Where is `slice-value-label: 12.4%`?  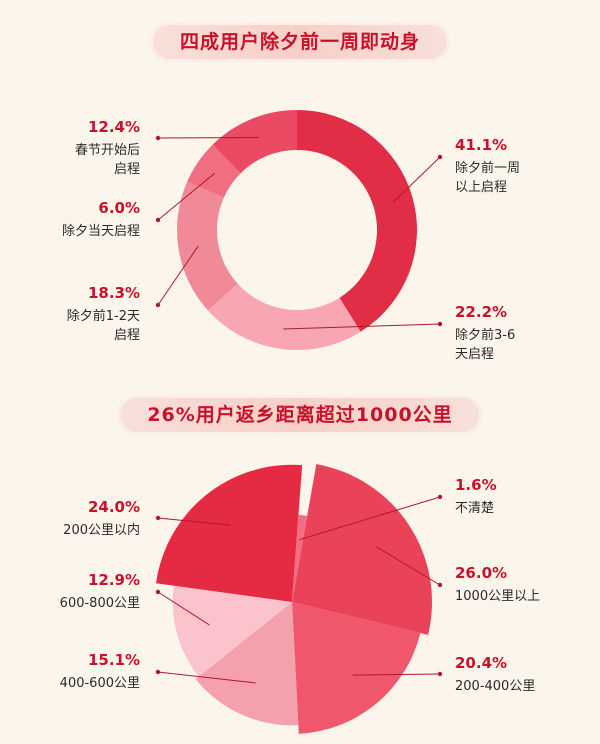 slice-value-label: 12.4% is located at coordinates (114, 127).